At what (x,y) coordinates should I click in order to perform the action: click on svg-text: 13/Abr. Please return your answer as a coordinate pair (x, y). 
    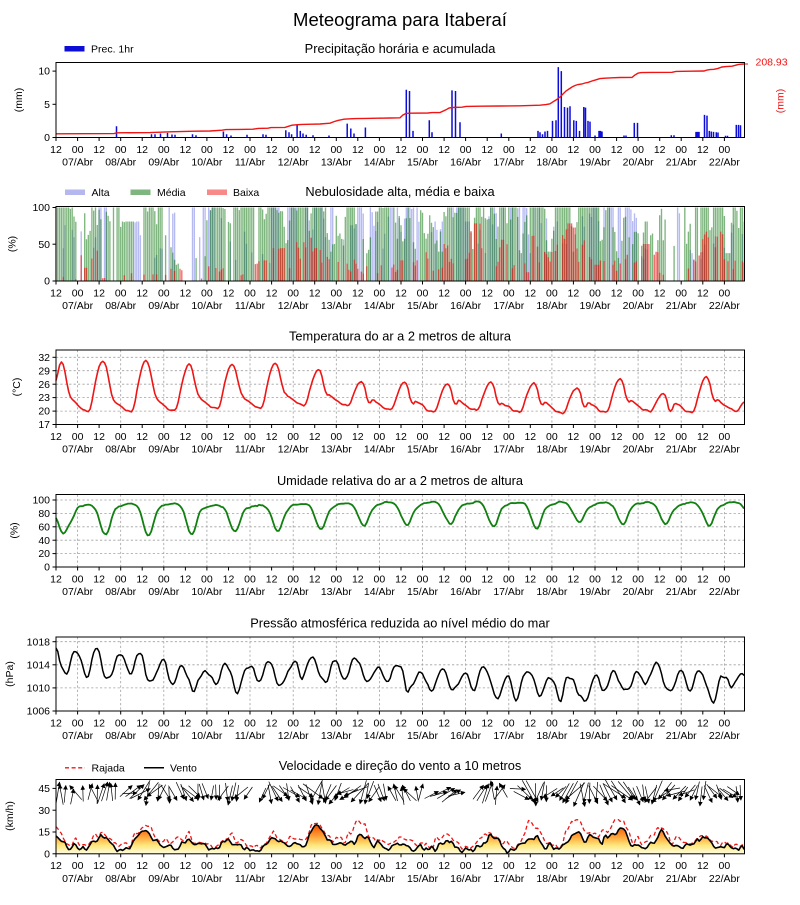
    Looking at the image, I should click on (336, 163).